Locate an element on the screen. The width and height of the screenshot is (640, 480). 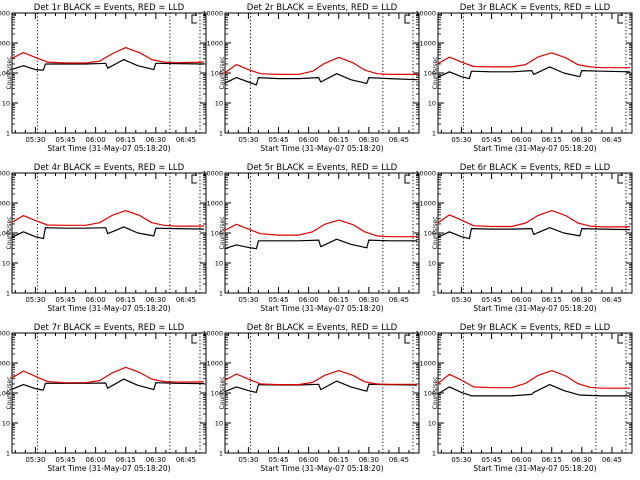
panel-title: Det 7r BLACK = Events, RED = LLD is located at coordinates (109, 328).